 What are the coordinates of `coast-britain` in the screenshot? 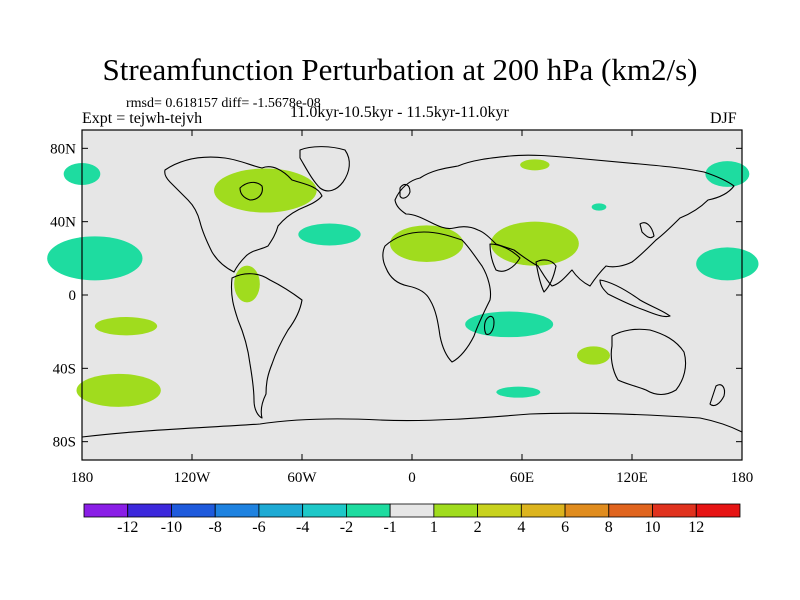 It's located at (405, 191).